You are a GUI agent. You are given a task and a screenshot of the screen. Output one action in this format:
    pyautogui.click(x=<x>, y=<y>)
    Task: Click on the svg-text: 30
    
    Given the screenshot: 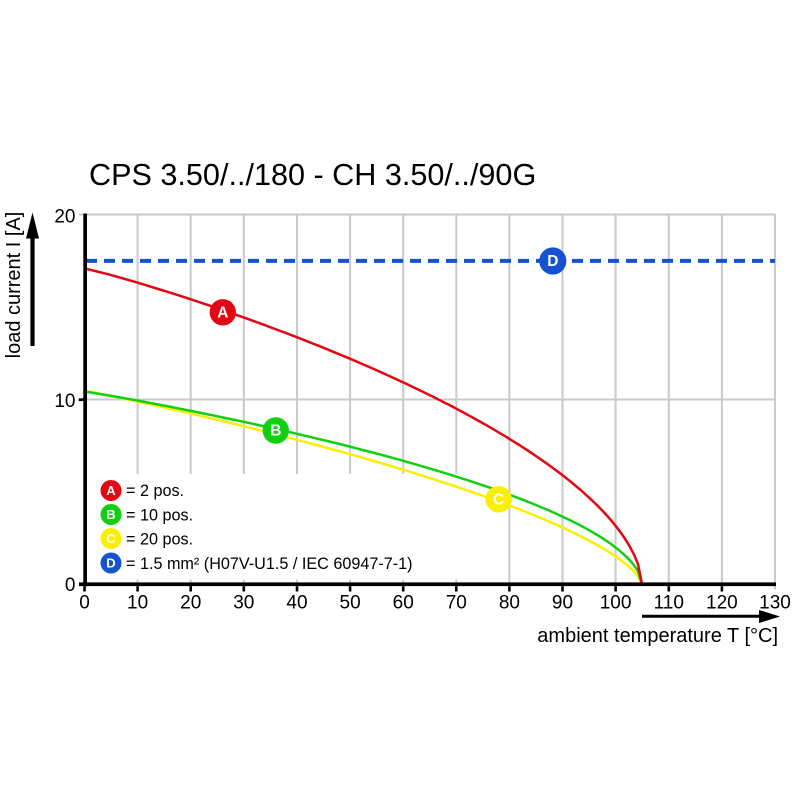 What is the action you would take?
    pyautogui.click(x=243, y=603)
    